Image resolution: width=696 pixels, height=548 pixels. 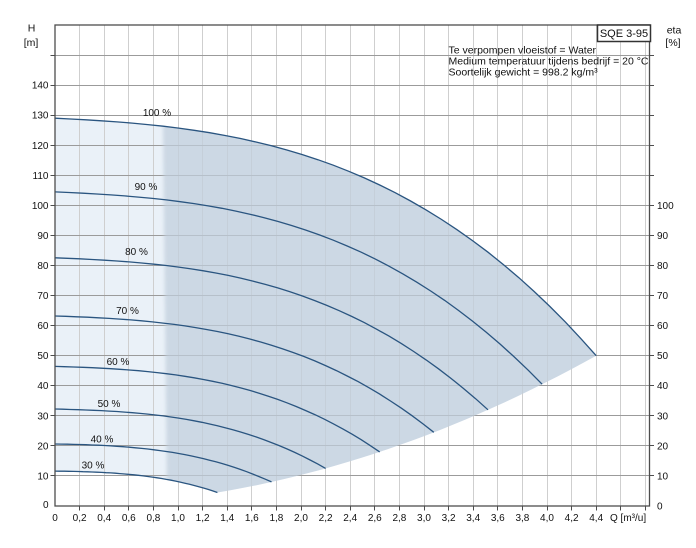 I want to click on svg-text: 3,4, so click(x=473, y=518).